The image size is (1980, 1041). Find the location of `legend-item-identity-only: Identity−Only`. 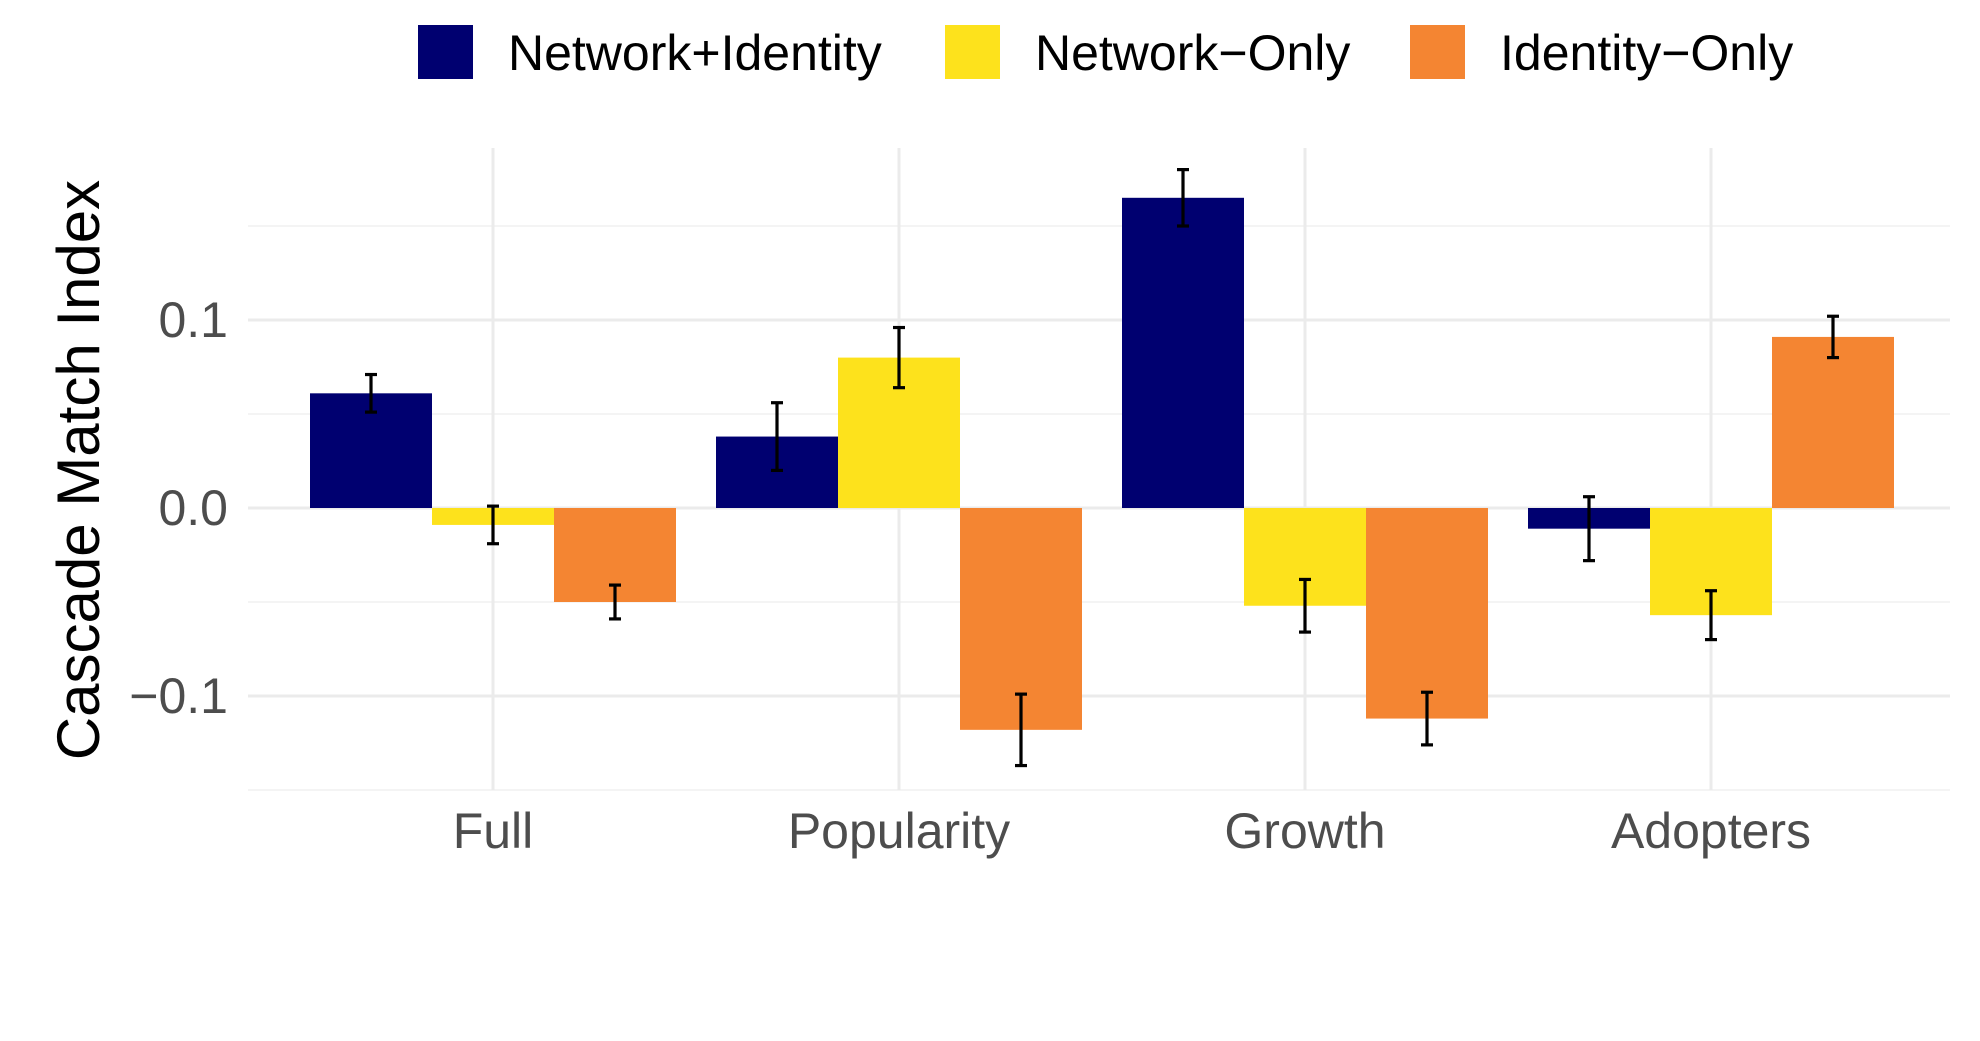

legend-item-identity-only: Identity−Only is located at coordinates (1601, 53).